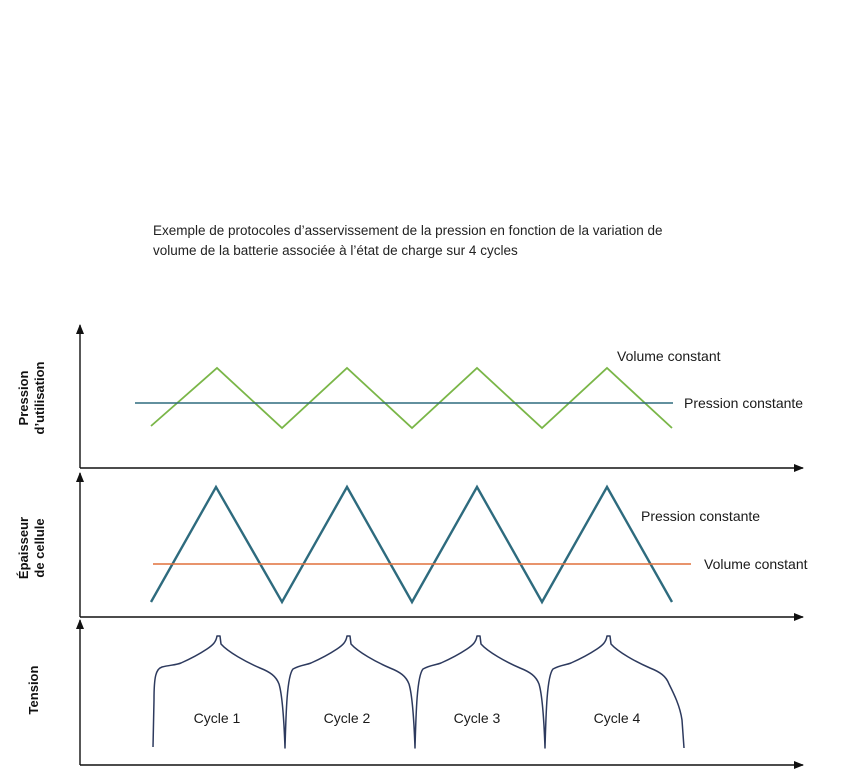 Image resolution: width=842 pixels, height=770 pixels. What do you see at coordinates (23, 397) in the screenshot?
I see `pressure-ylabel-line-1: Pression` at bounding box center [23, 397].